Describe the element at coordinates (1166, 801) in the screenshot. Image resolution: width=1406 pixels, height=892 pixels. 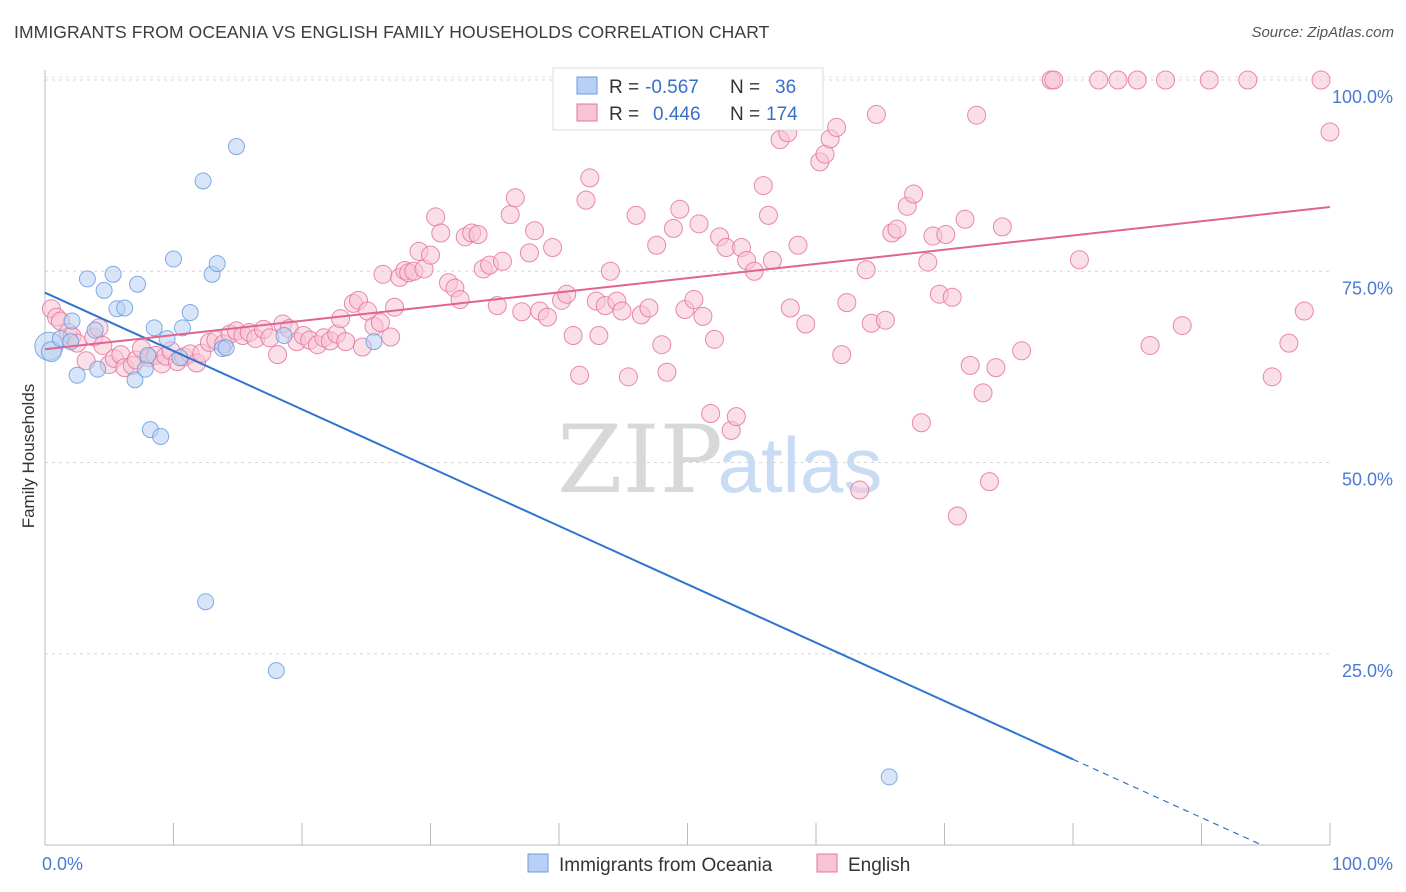
I see `oceania-trend-extension` at that location.